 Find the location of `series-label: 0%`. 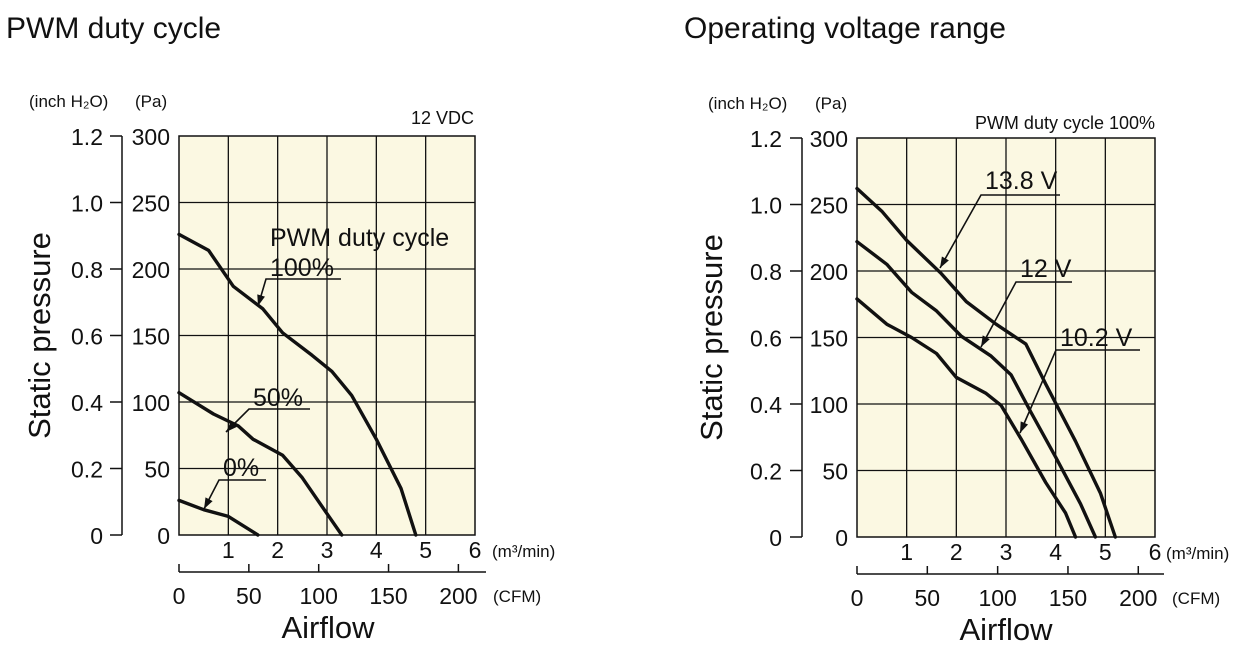

series-label: 0% is located at coordinates (241, 468).